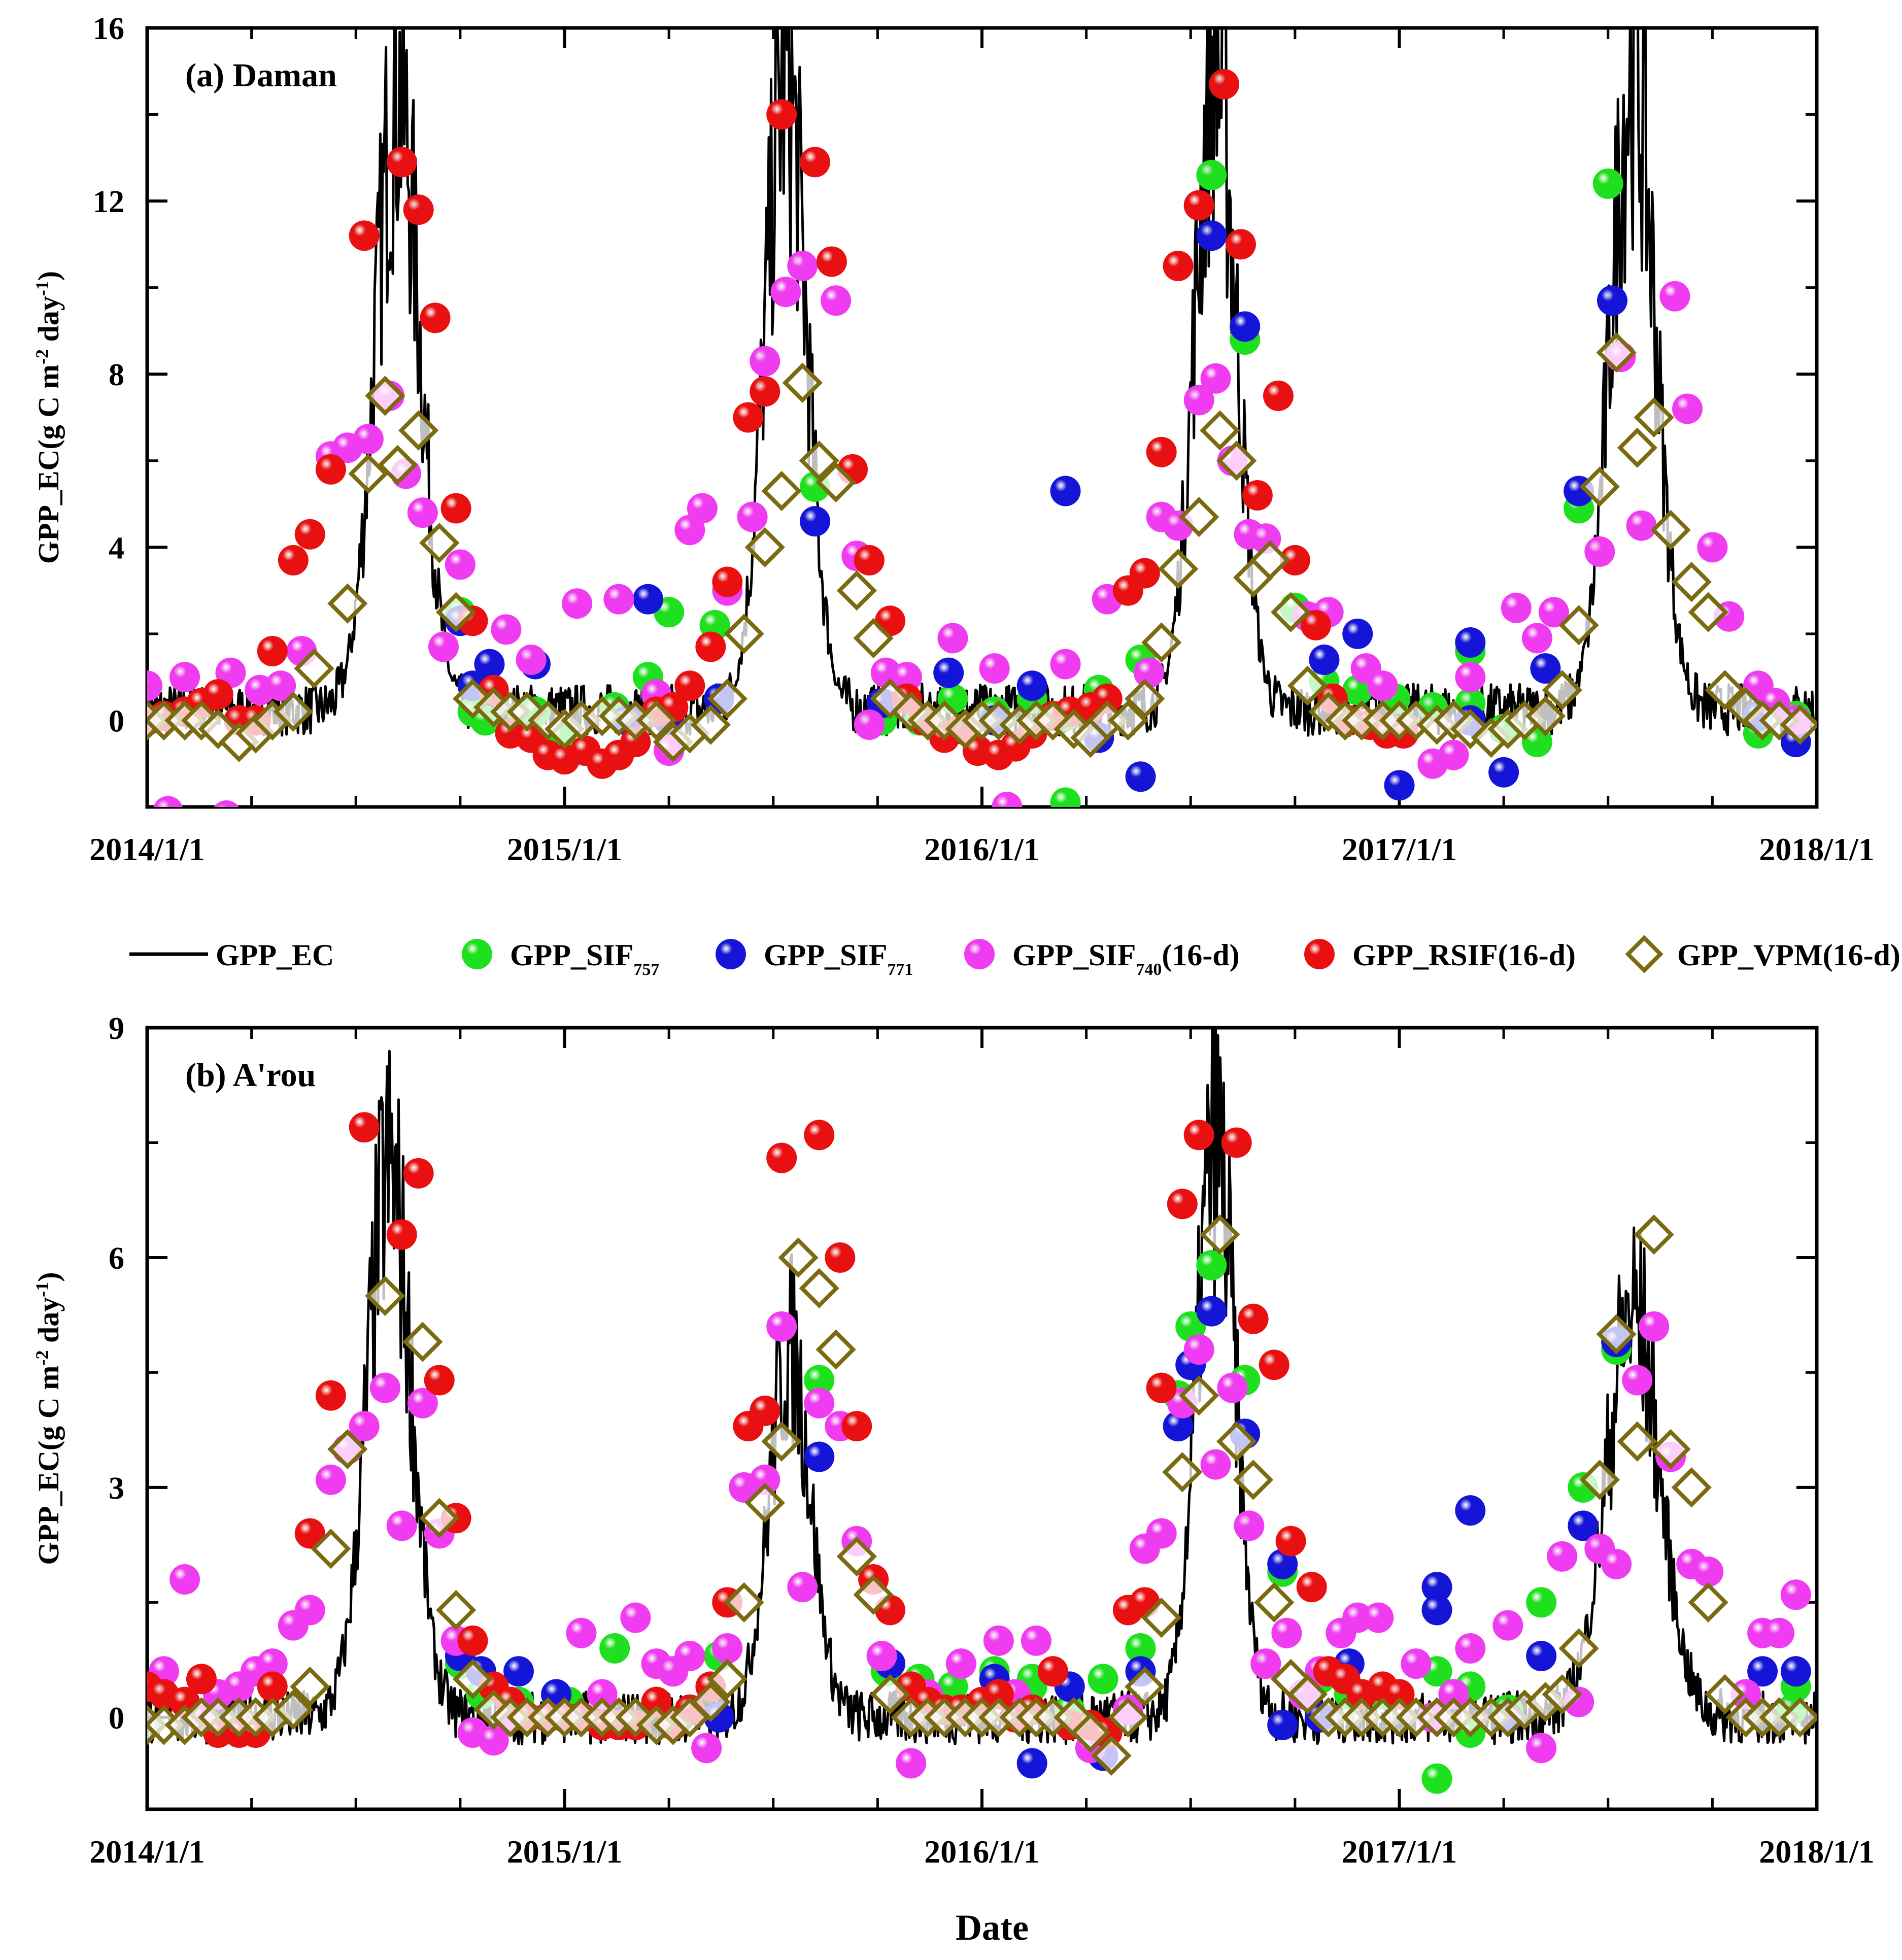  I want to click on y-tick-label: 3, so click(117, 1488).